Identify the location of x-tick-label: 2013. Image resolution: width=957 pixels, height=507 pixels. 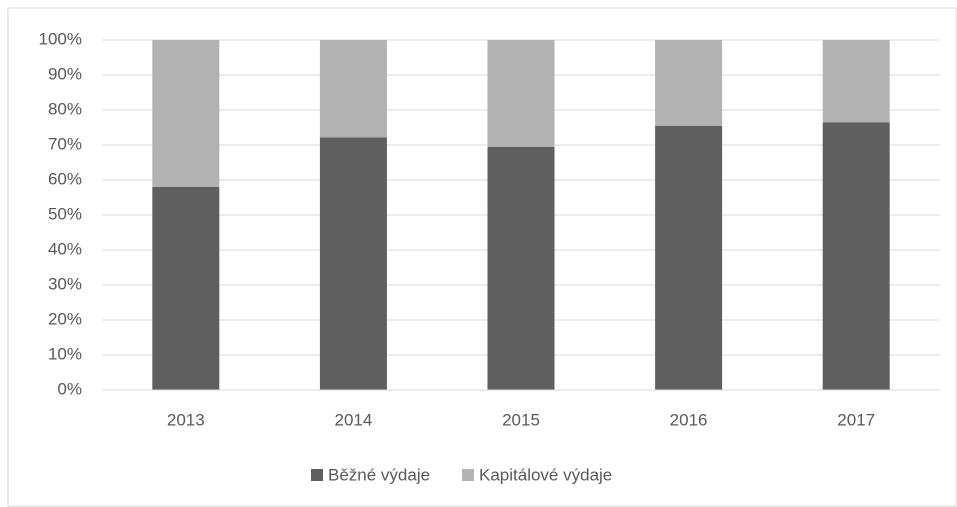
(186, 419).